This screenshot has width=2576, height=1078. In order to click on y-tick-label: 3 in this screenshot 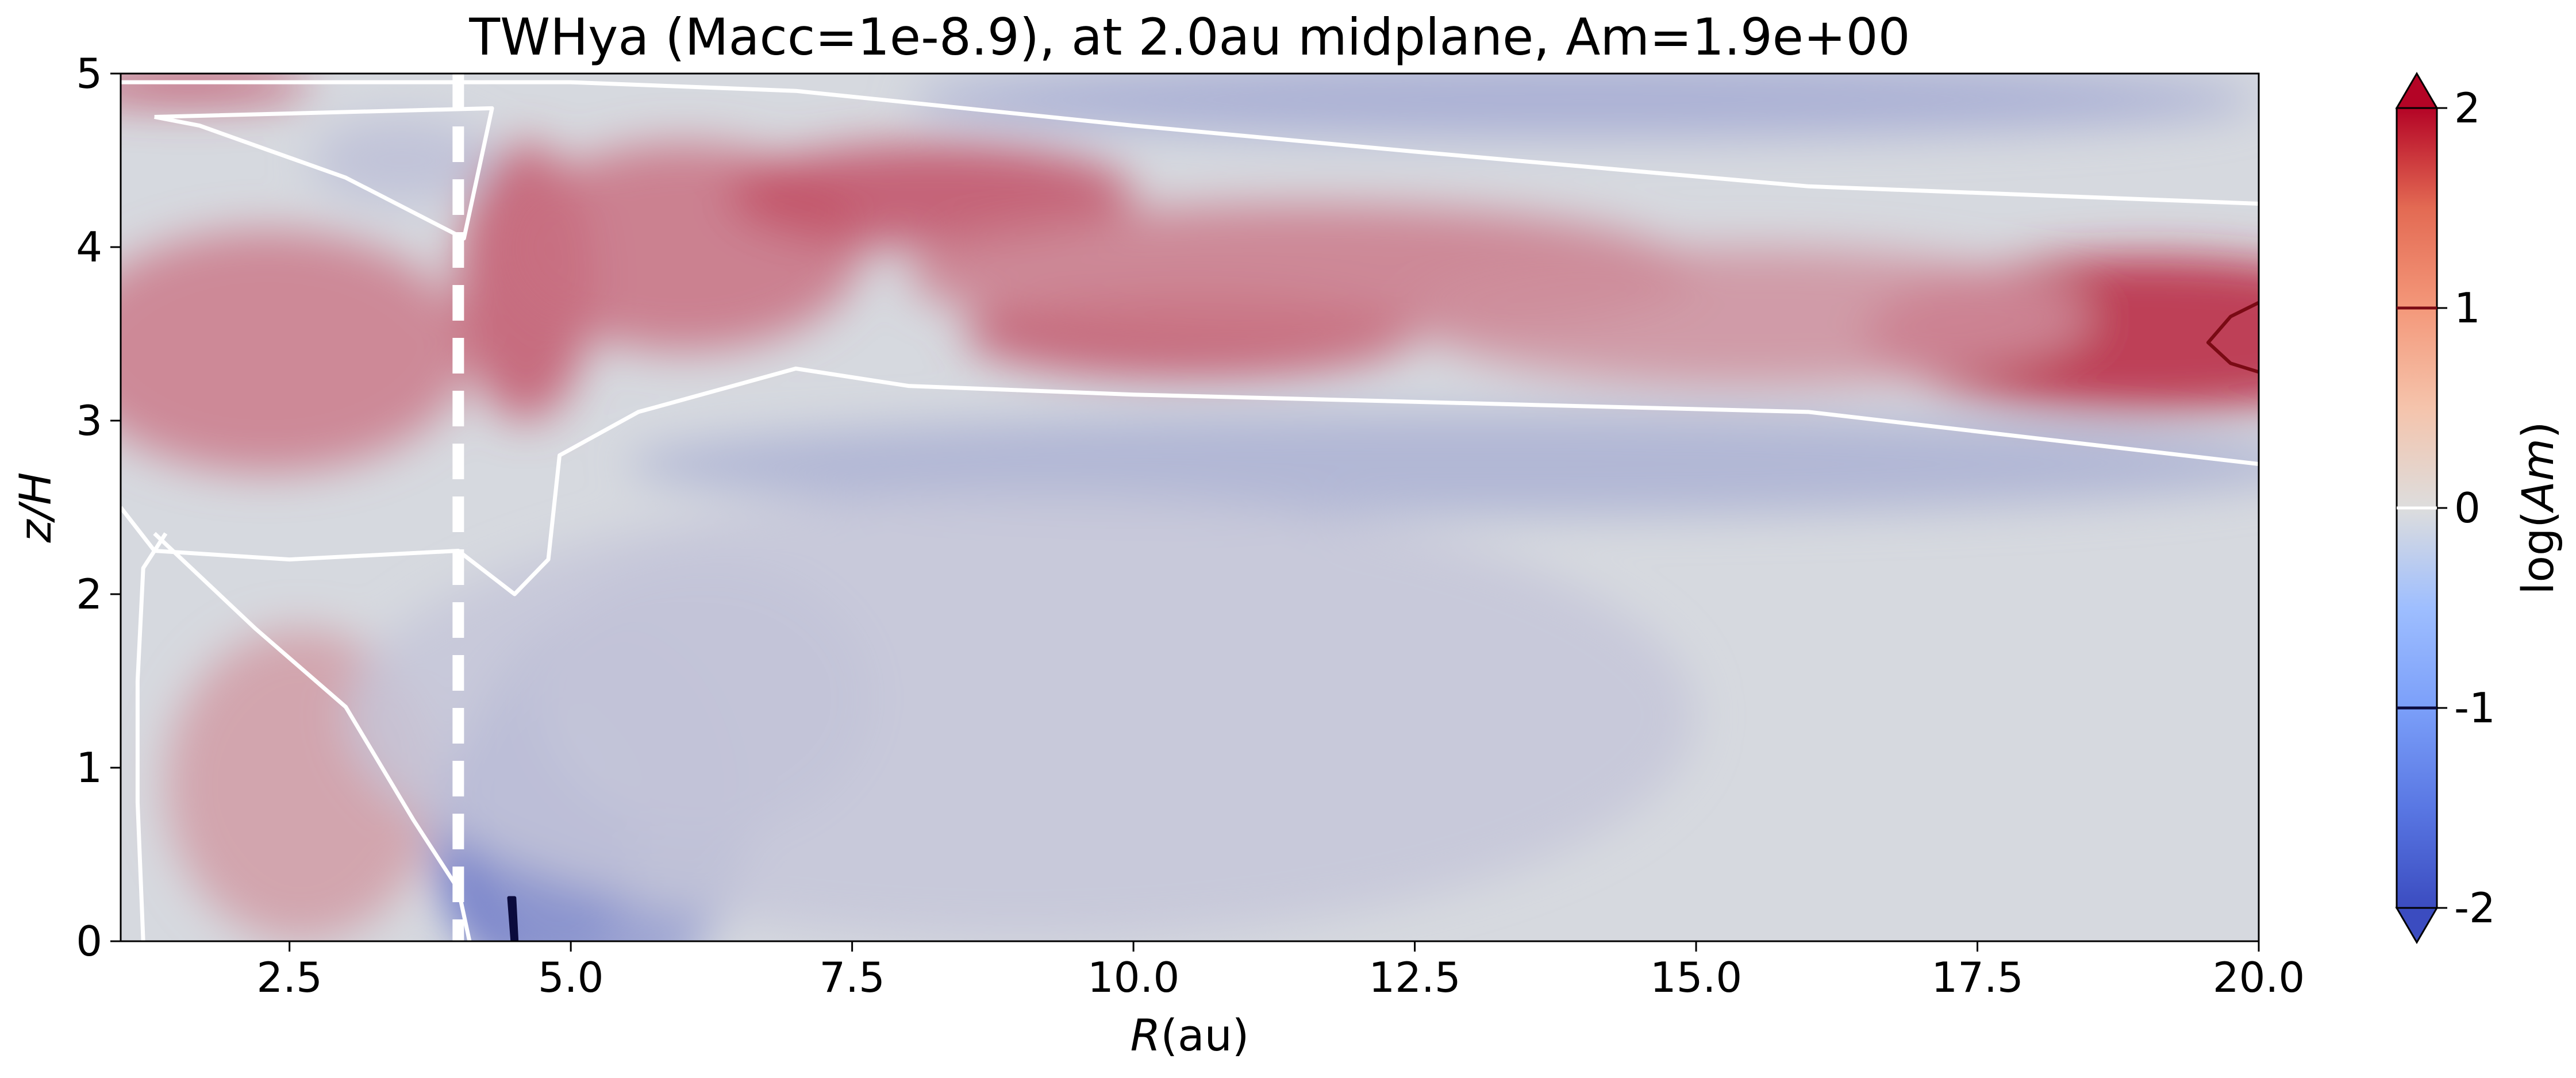, I will do `click(89, 420)`.